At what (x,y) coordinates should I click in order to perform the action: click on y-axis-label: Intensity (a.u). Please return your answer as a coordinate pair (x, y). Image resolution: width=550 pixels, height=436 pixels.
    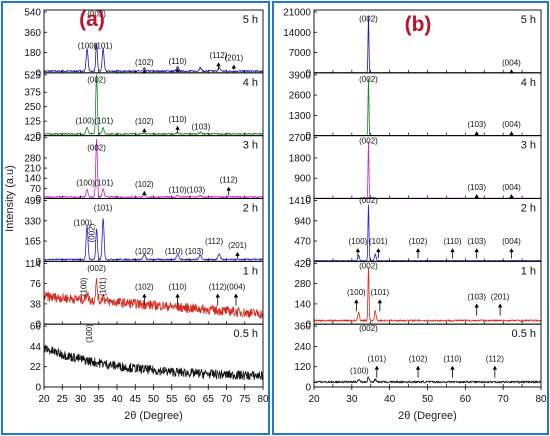
    Looking at the image, I should click on (10, 198).